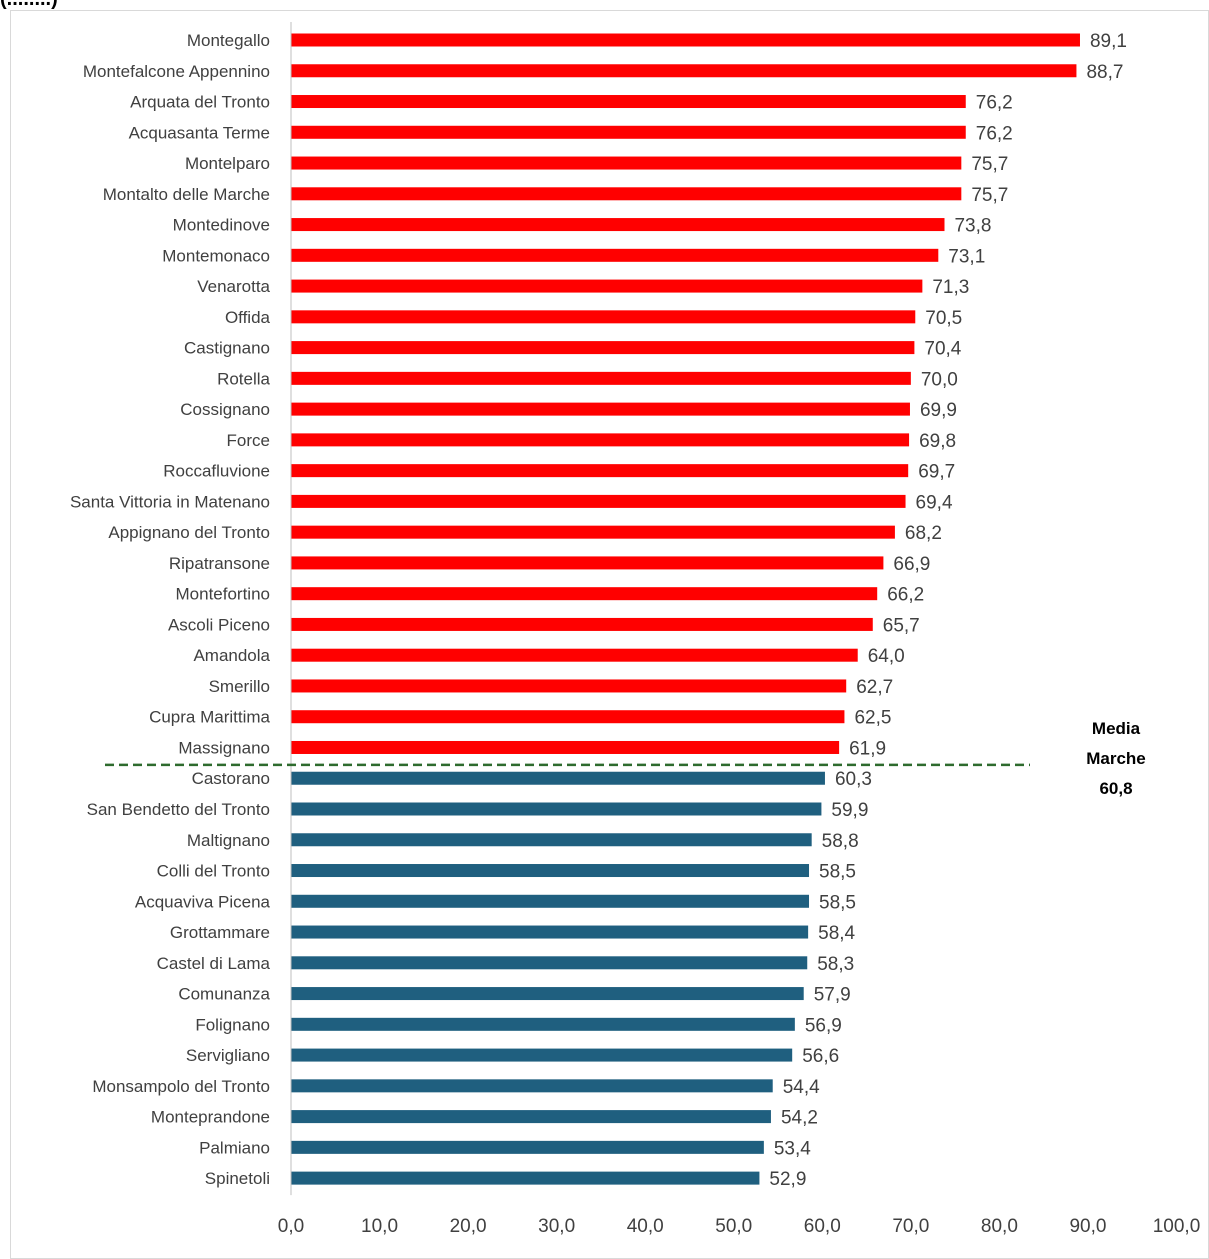 The image size is (1209, 1259). What do you see at coordinates (799, 1118) in the screenshot?
I see `data-label: 54,2` at bounding box center [799, 1118].